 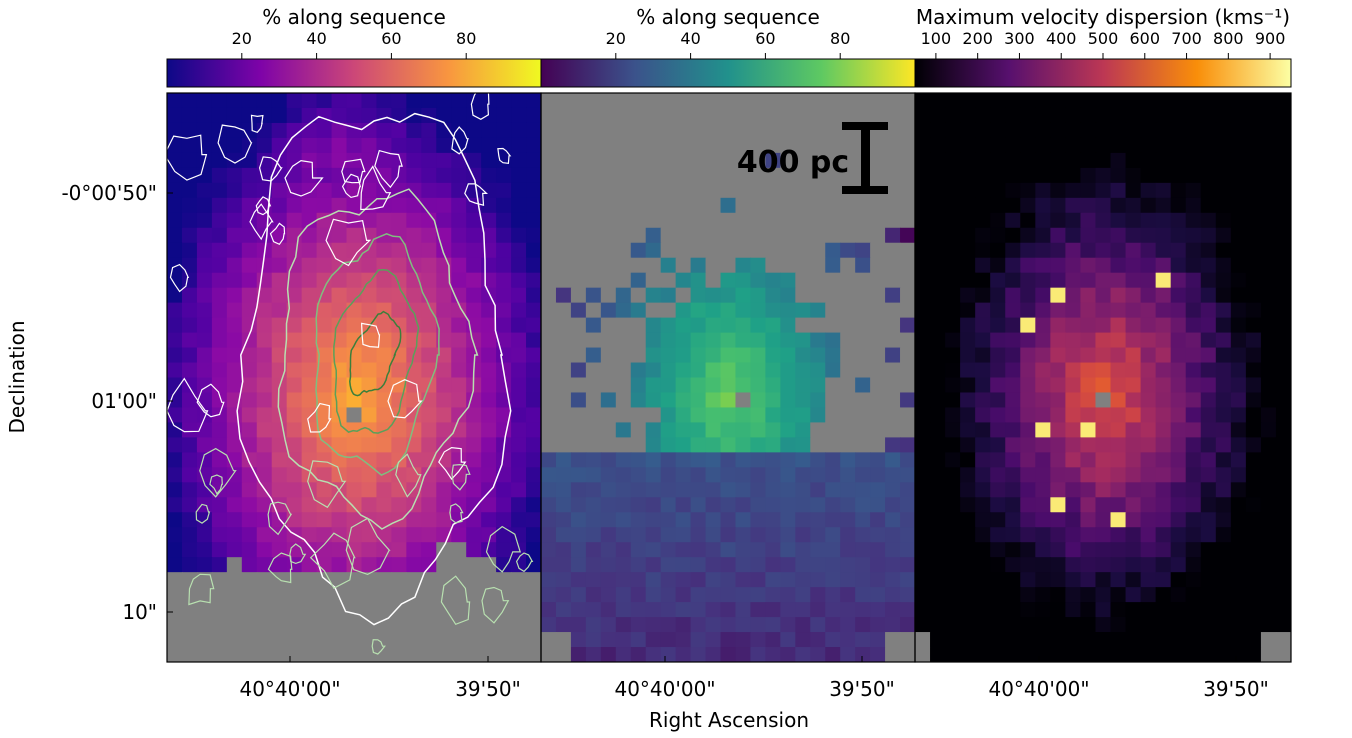 What do you see at coordinates (316, 38) in the screenshot?
I see `colorbar-tick-label: 40` at bounding box center [316, 38].